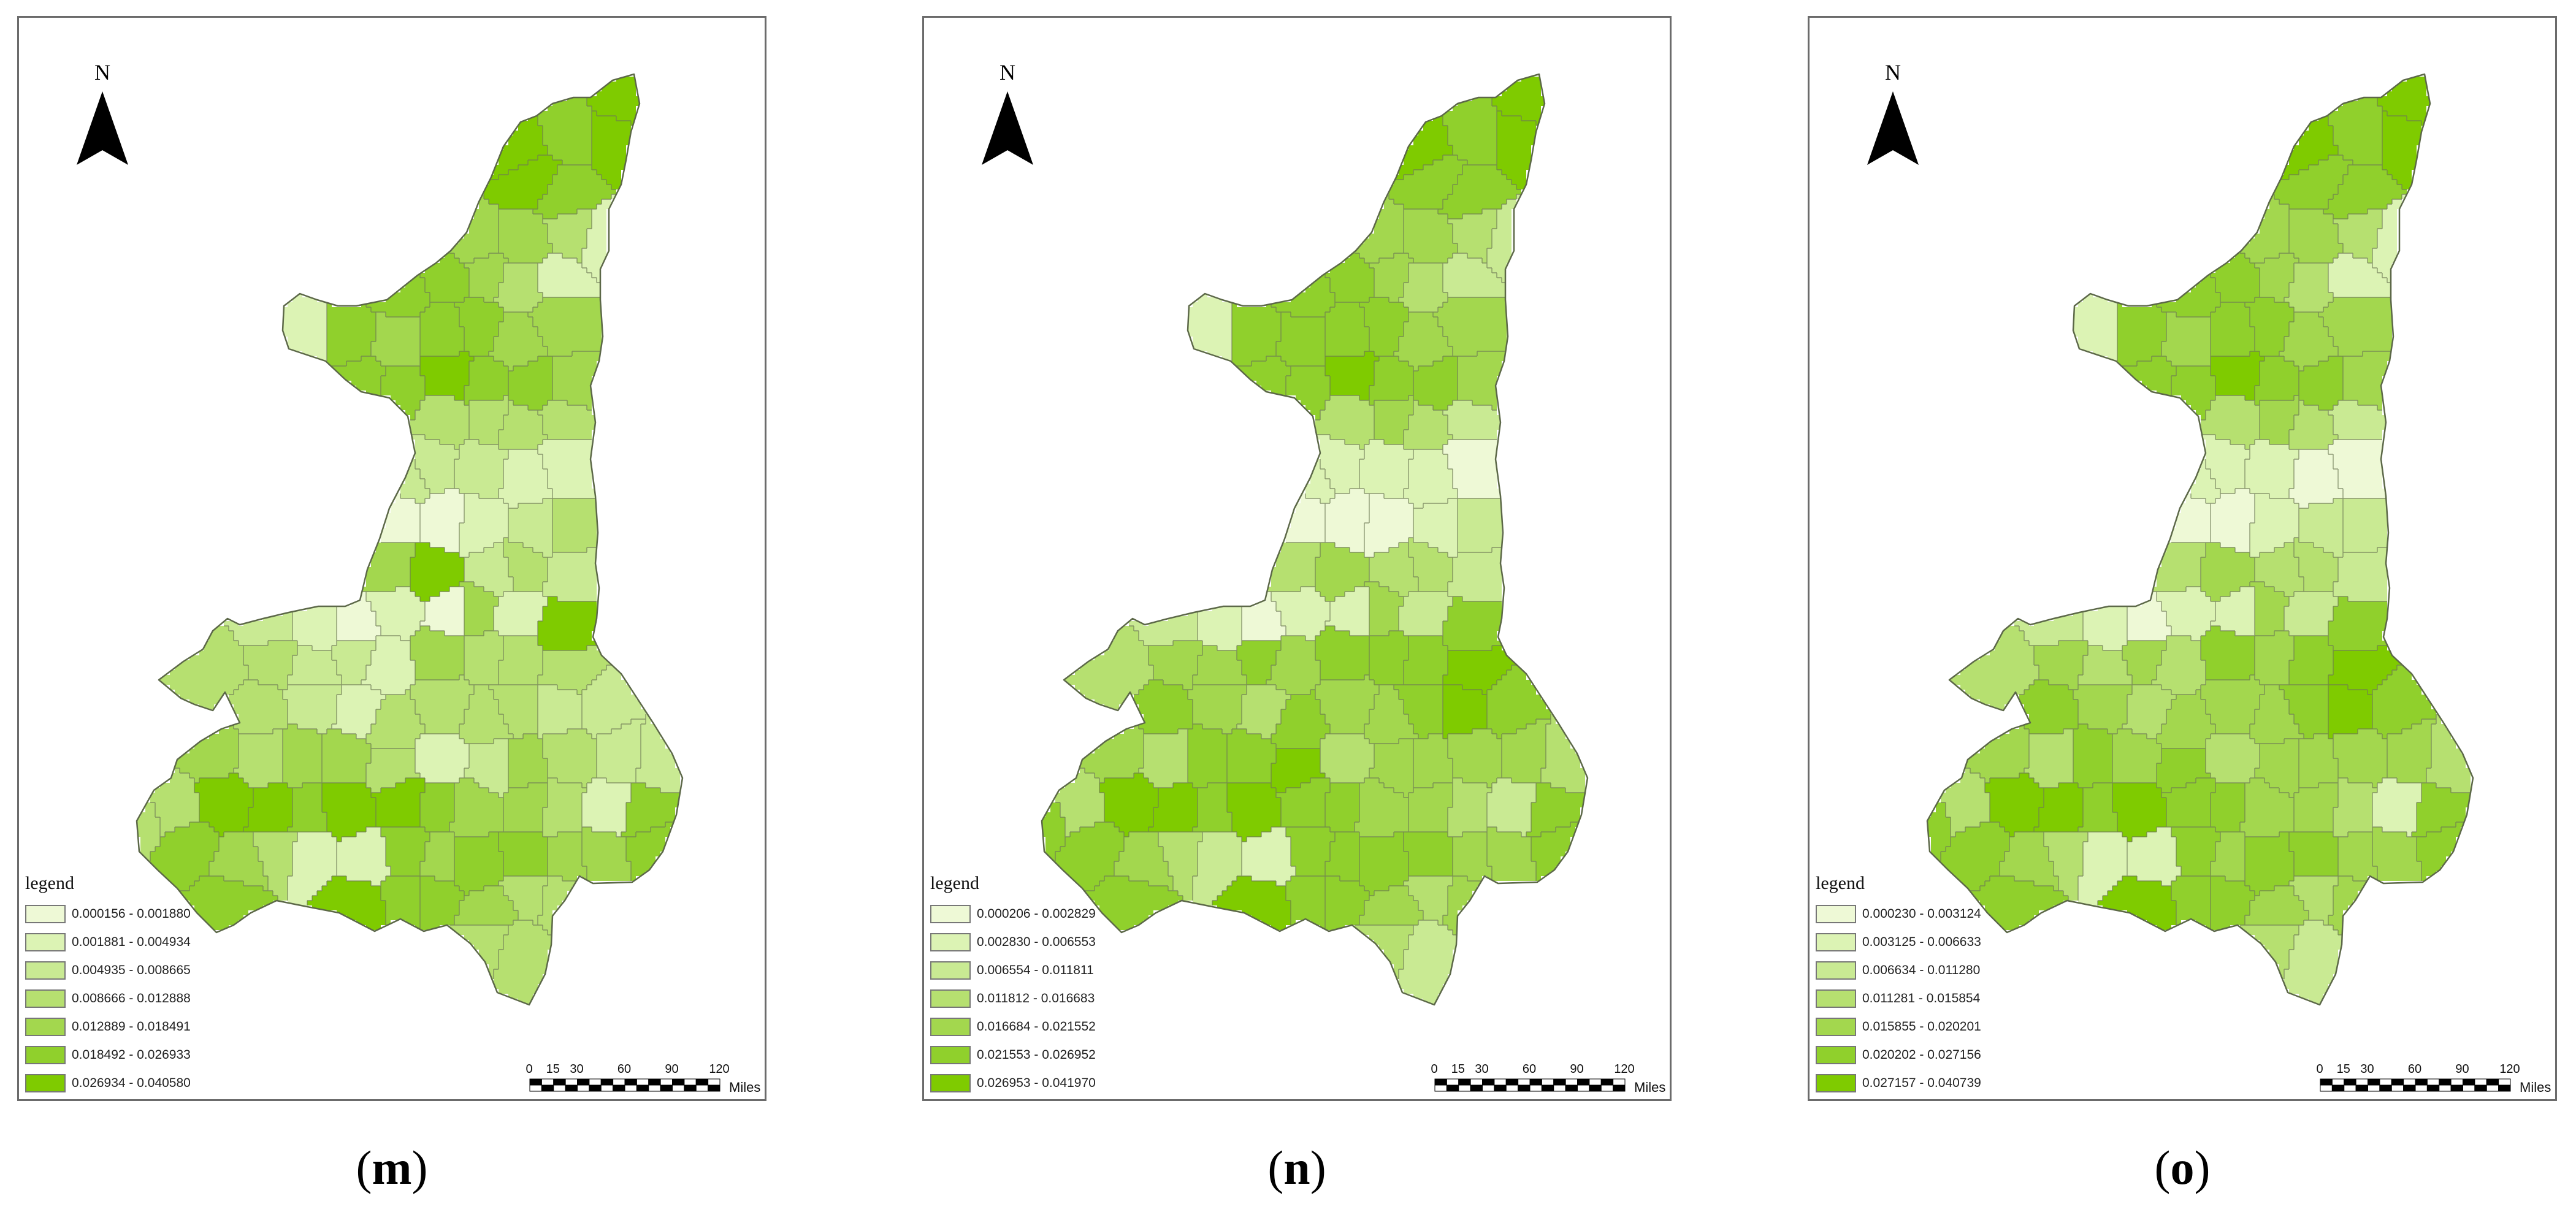 Image resolution: width=2576 pixels, height=1212 pixels. I want to click on legend-item: 0.026953 - 0.041970, so click(1013, 1083).